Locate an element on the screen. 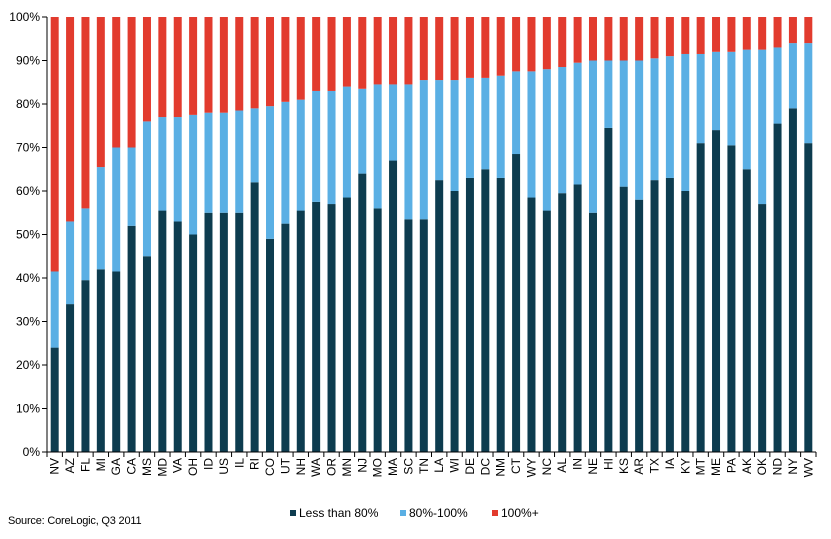 The height and width of the screenshot is (539, 831). bar-segment-oh-s0 is located at coordinates (193, 343).